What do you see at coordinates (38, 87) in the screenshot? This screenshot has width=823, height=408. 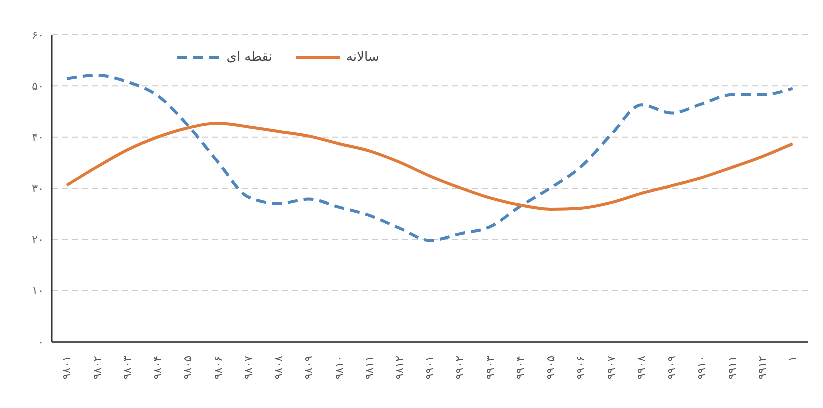 I see `y-tick-label: ۵۰` at bounding box center [38, 87].